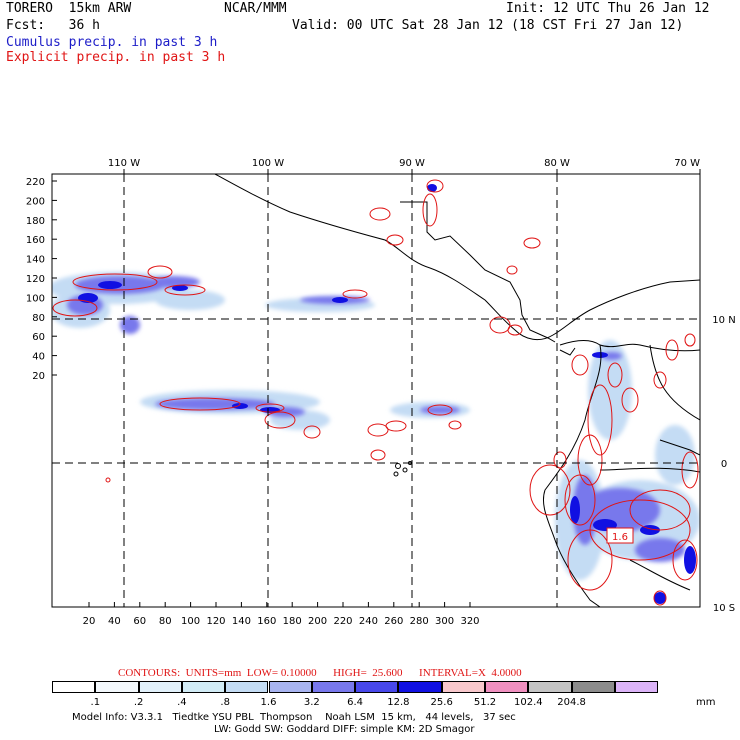 The image size is (740, 740). Describe the element at coordinates (255, 8) in the screenshot. I see `org-label: NCAR/MMM` at that location.